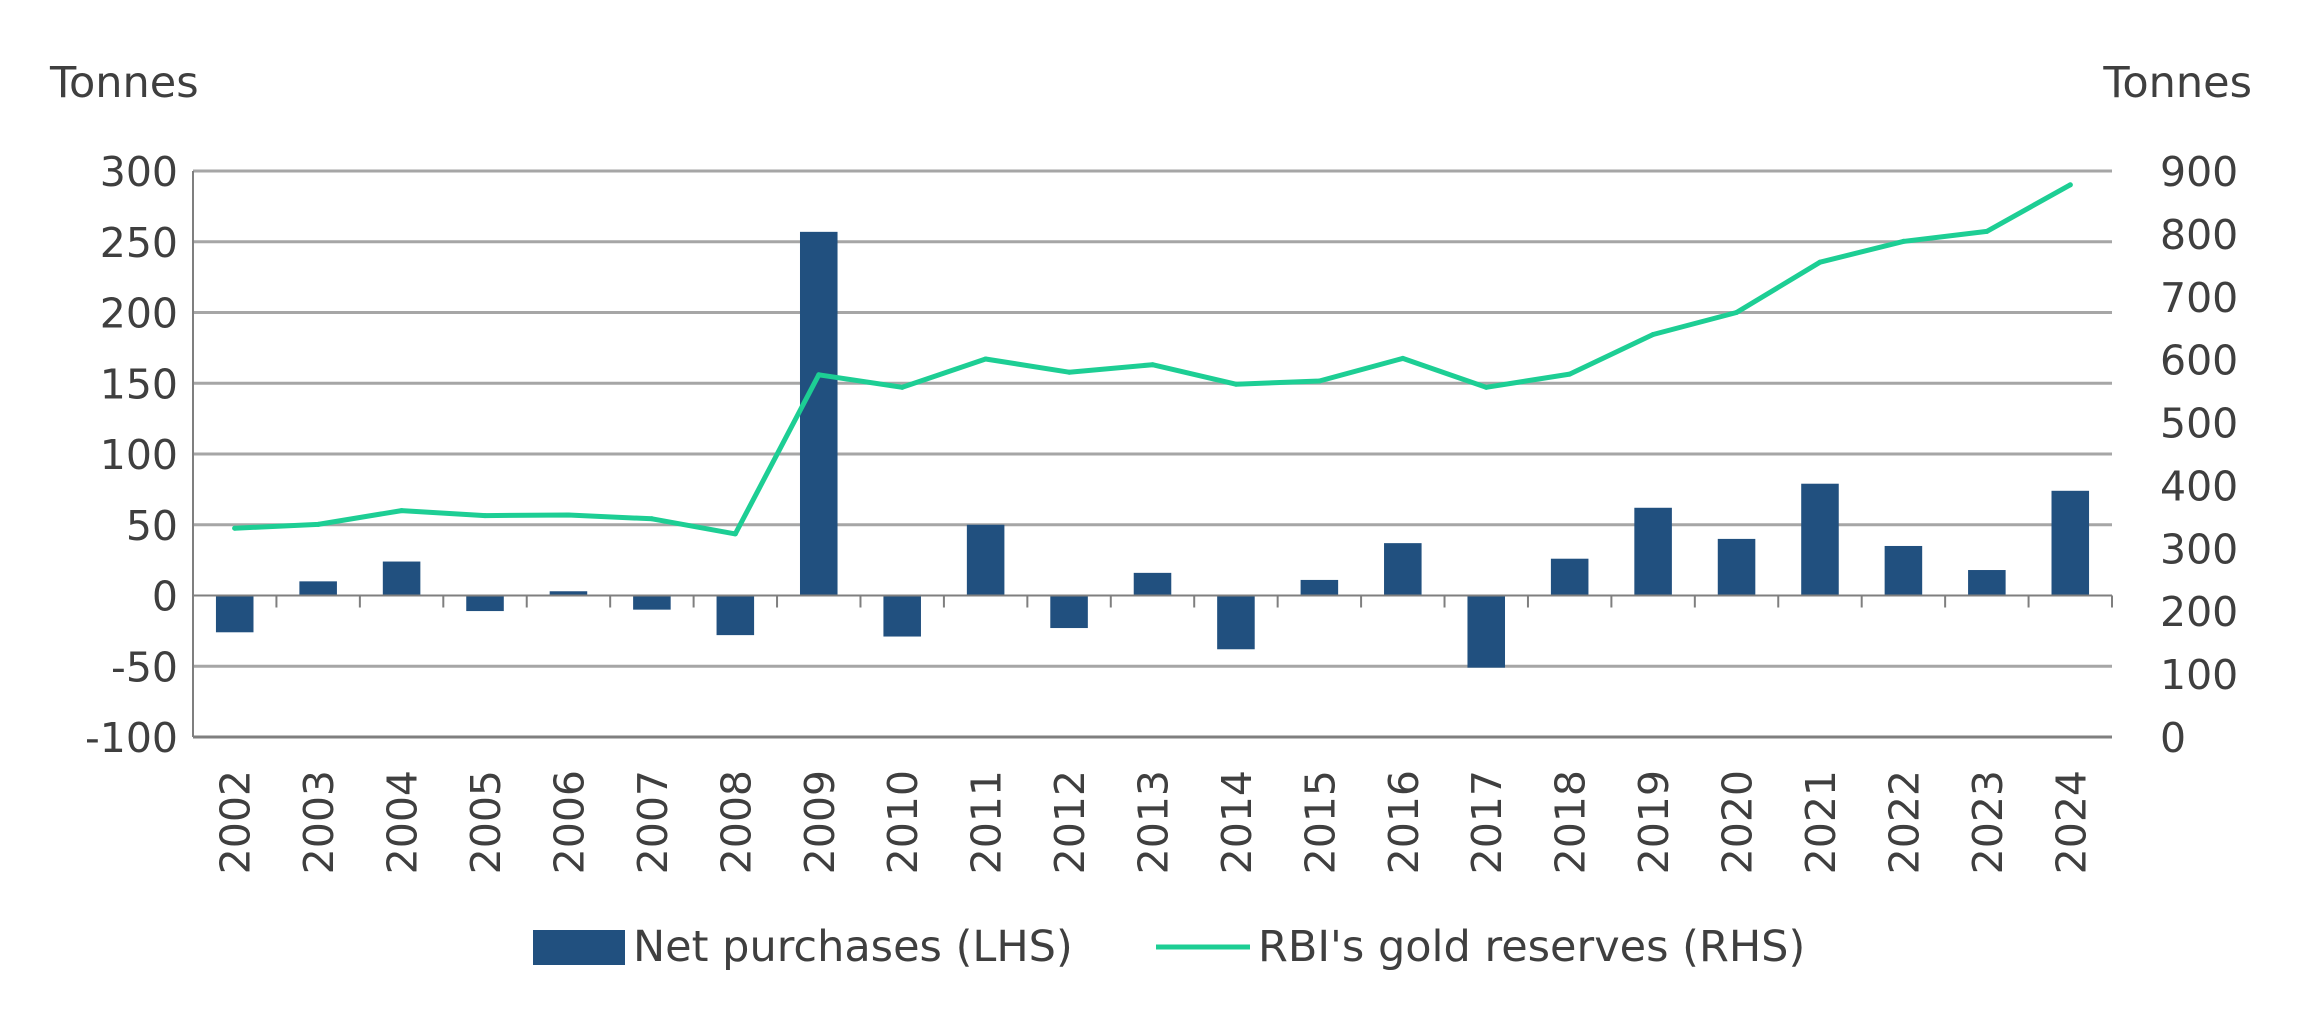 This screenshot has height=1026, width=2305. I want to click on left-tick-label: 150, so click(139, 384).